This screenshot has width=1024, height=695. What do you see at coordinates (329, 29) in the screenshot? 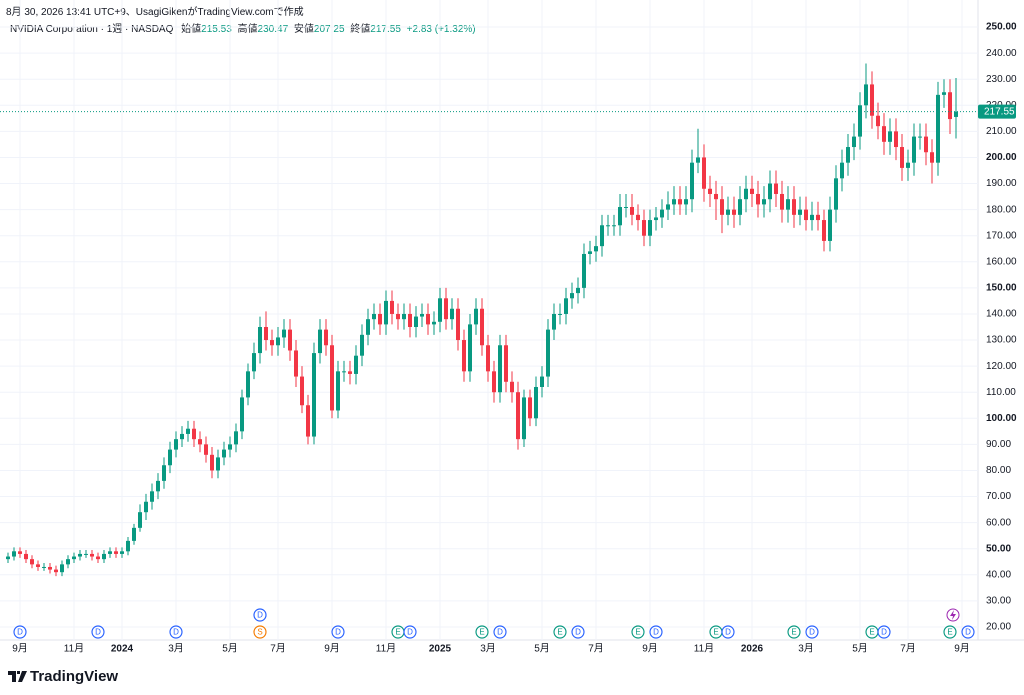
I see `low-value: 207.25` at bounding box center [329, 29].